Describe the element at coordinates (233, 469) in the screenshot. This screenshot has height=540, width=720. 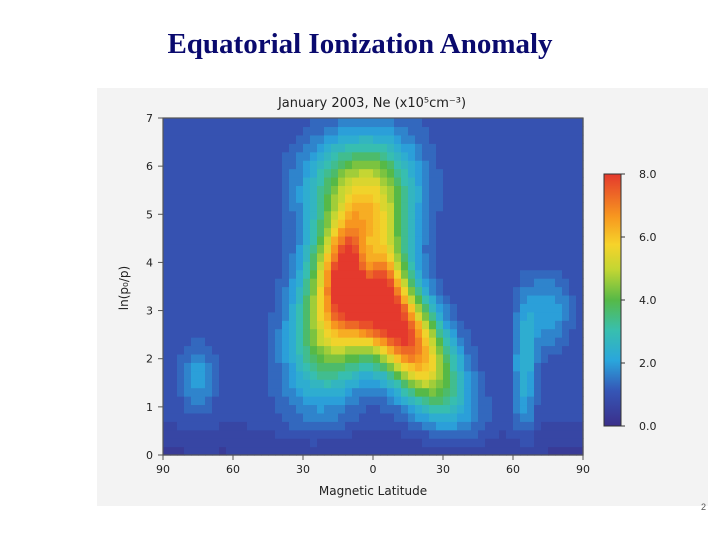
I see `x-tick-label: 60` at that location.